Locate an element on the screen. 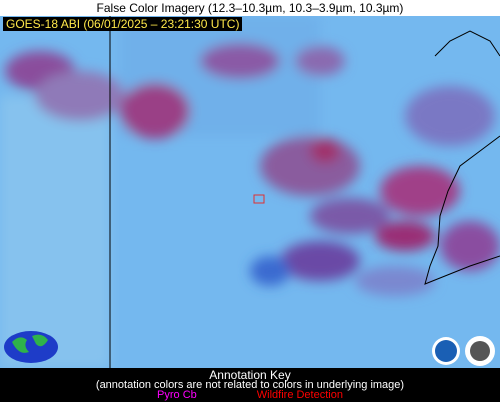 This screenshot has width=500, height=402. key-item: Wildfire Detection is located at coordinates (299, 395).